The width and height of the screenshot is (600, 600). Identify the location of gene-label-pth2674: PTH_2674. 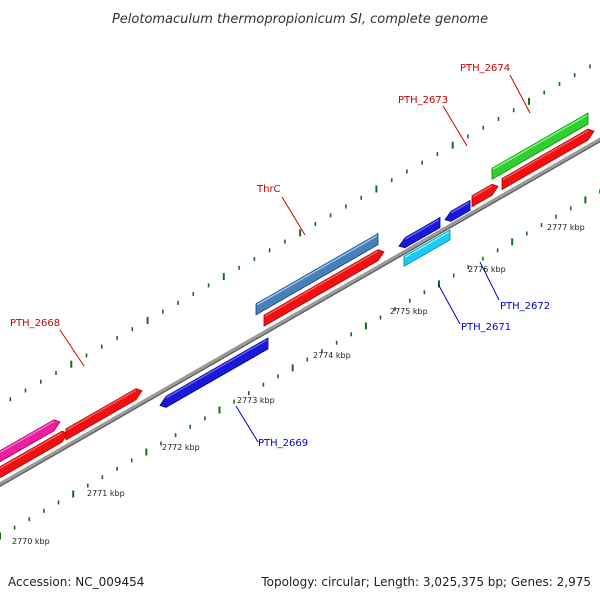
(485, 68).